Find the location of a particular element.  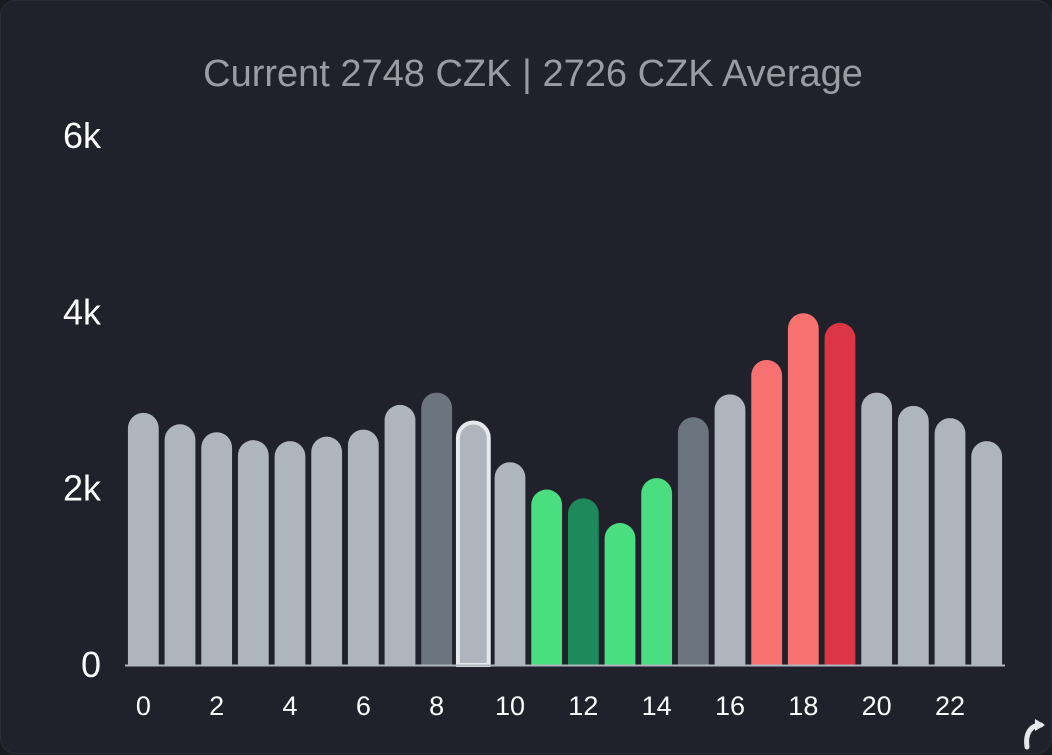

x-tick-label: 20 is located at coordinates (877, 706).